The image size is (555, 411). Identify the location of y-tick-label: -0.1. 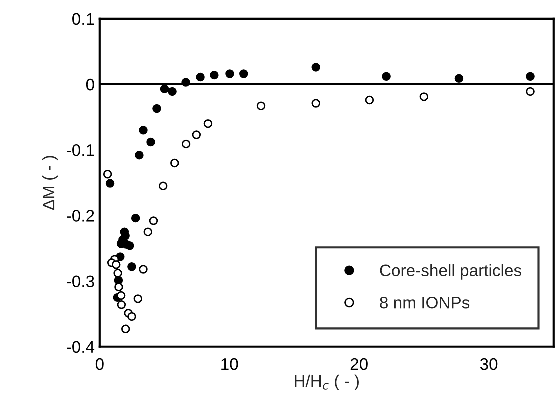
(80, 150).